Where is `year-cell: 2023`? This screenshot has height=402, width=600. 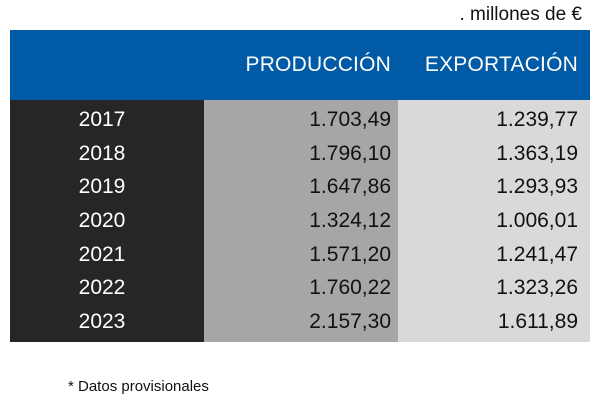 year-cell: 2023 is located at coordinates (102, 322).